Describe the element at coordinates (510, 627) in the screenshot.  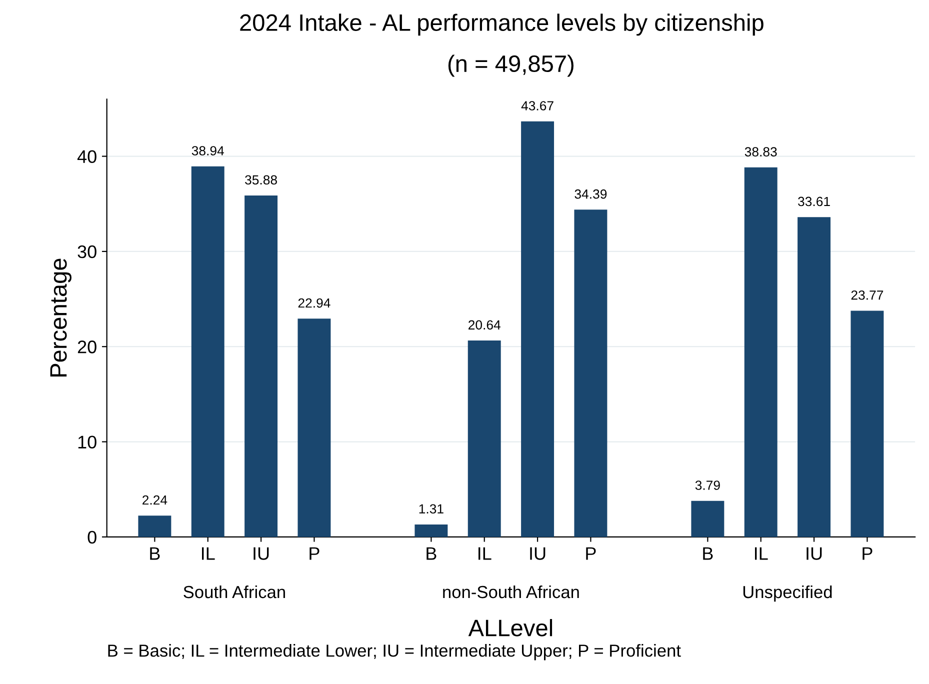
I see `x-axis-title: ALLevel` at that location.